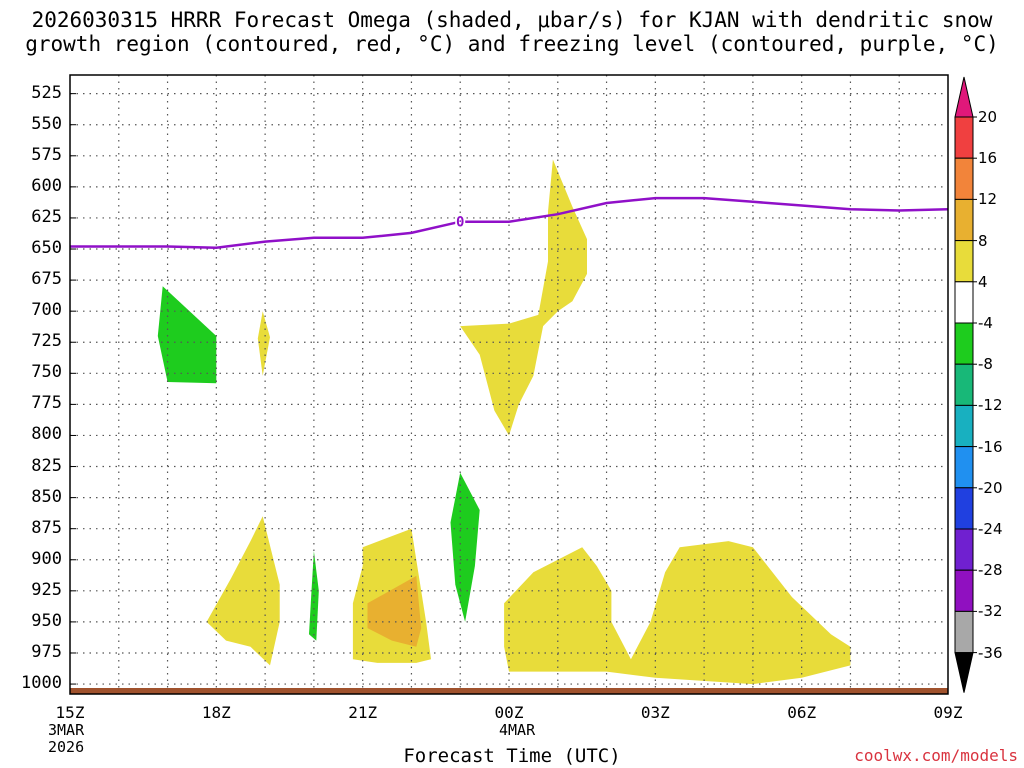 The image size is (1024, 768). What do you see at coordinates (46, 185) in the screenshot?
I see `y-tick-label-600: 600` at bounding box center [46, 185].